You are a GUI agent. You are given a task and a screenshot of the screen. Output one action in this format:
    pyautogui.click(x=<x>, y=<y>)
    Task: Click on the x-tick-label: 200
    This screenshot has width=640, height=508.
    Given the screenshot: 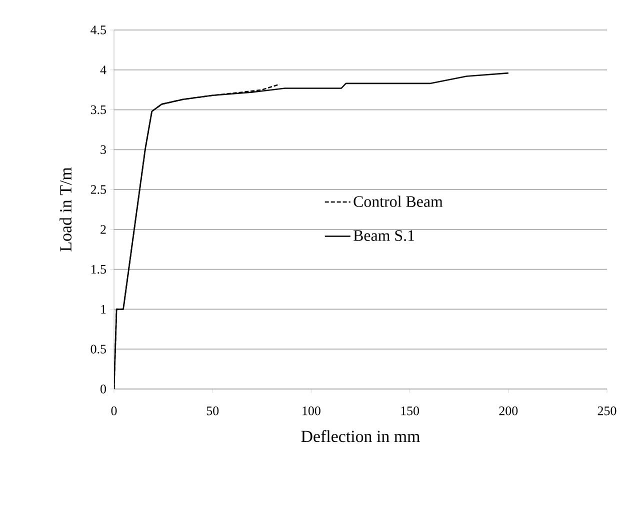 What is the action you would take?
    pyautogui.click(x=508, y=411)
    